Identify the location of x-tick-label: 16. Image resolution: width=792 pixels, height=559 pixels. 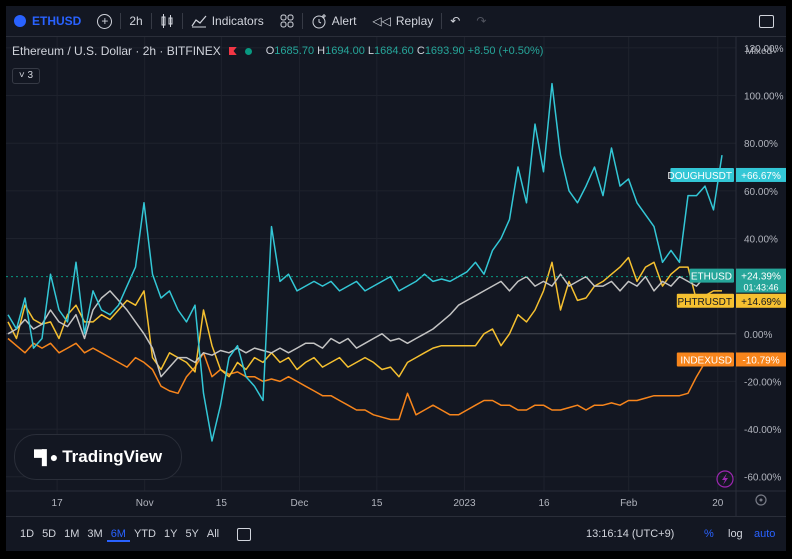
(544, 503).